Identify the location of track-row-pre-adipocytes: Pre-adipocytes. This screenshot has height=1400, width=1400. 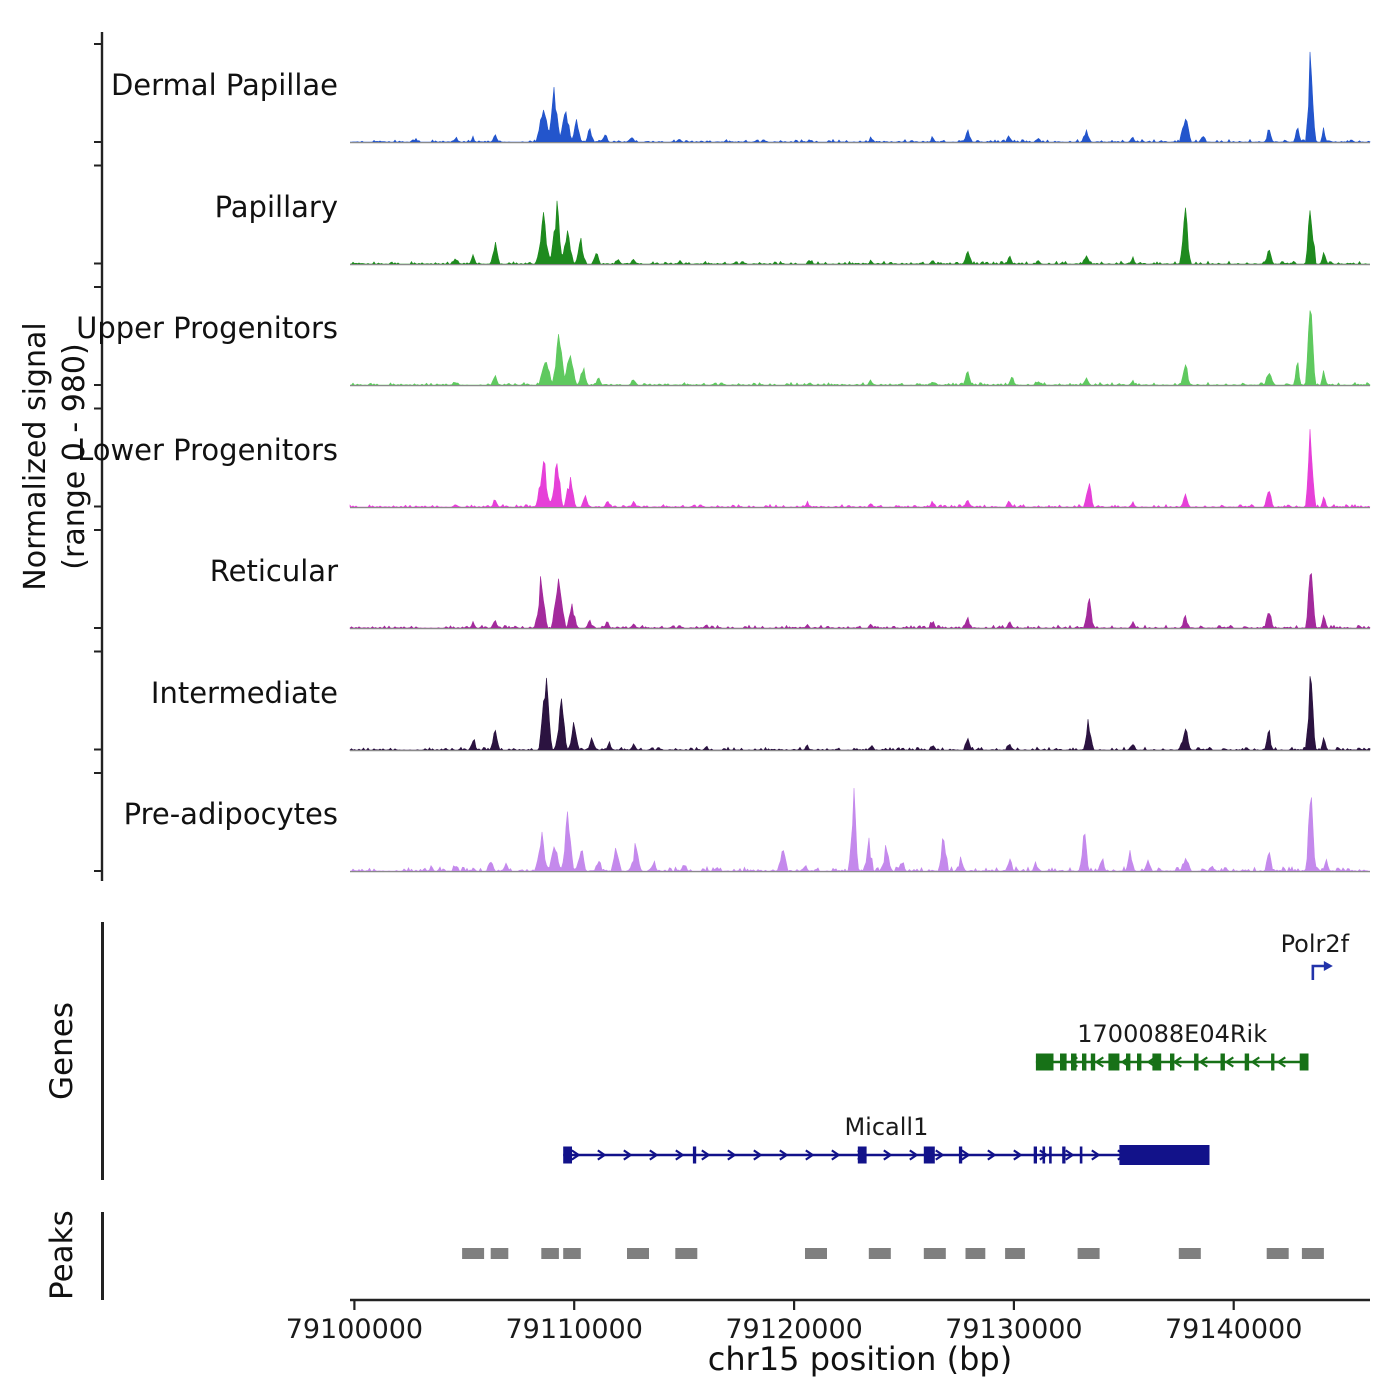
(700, 820).